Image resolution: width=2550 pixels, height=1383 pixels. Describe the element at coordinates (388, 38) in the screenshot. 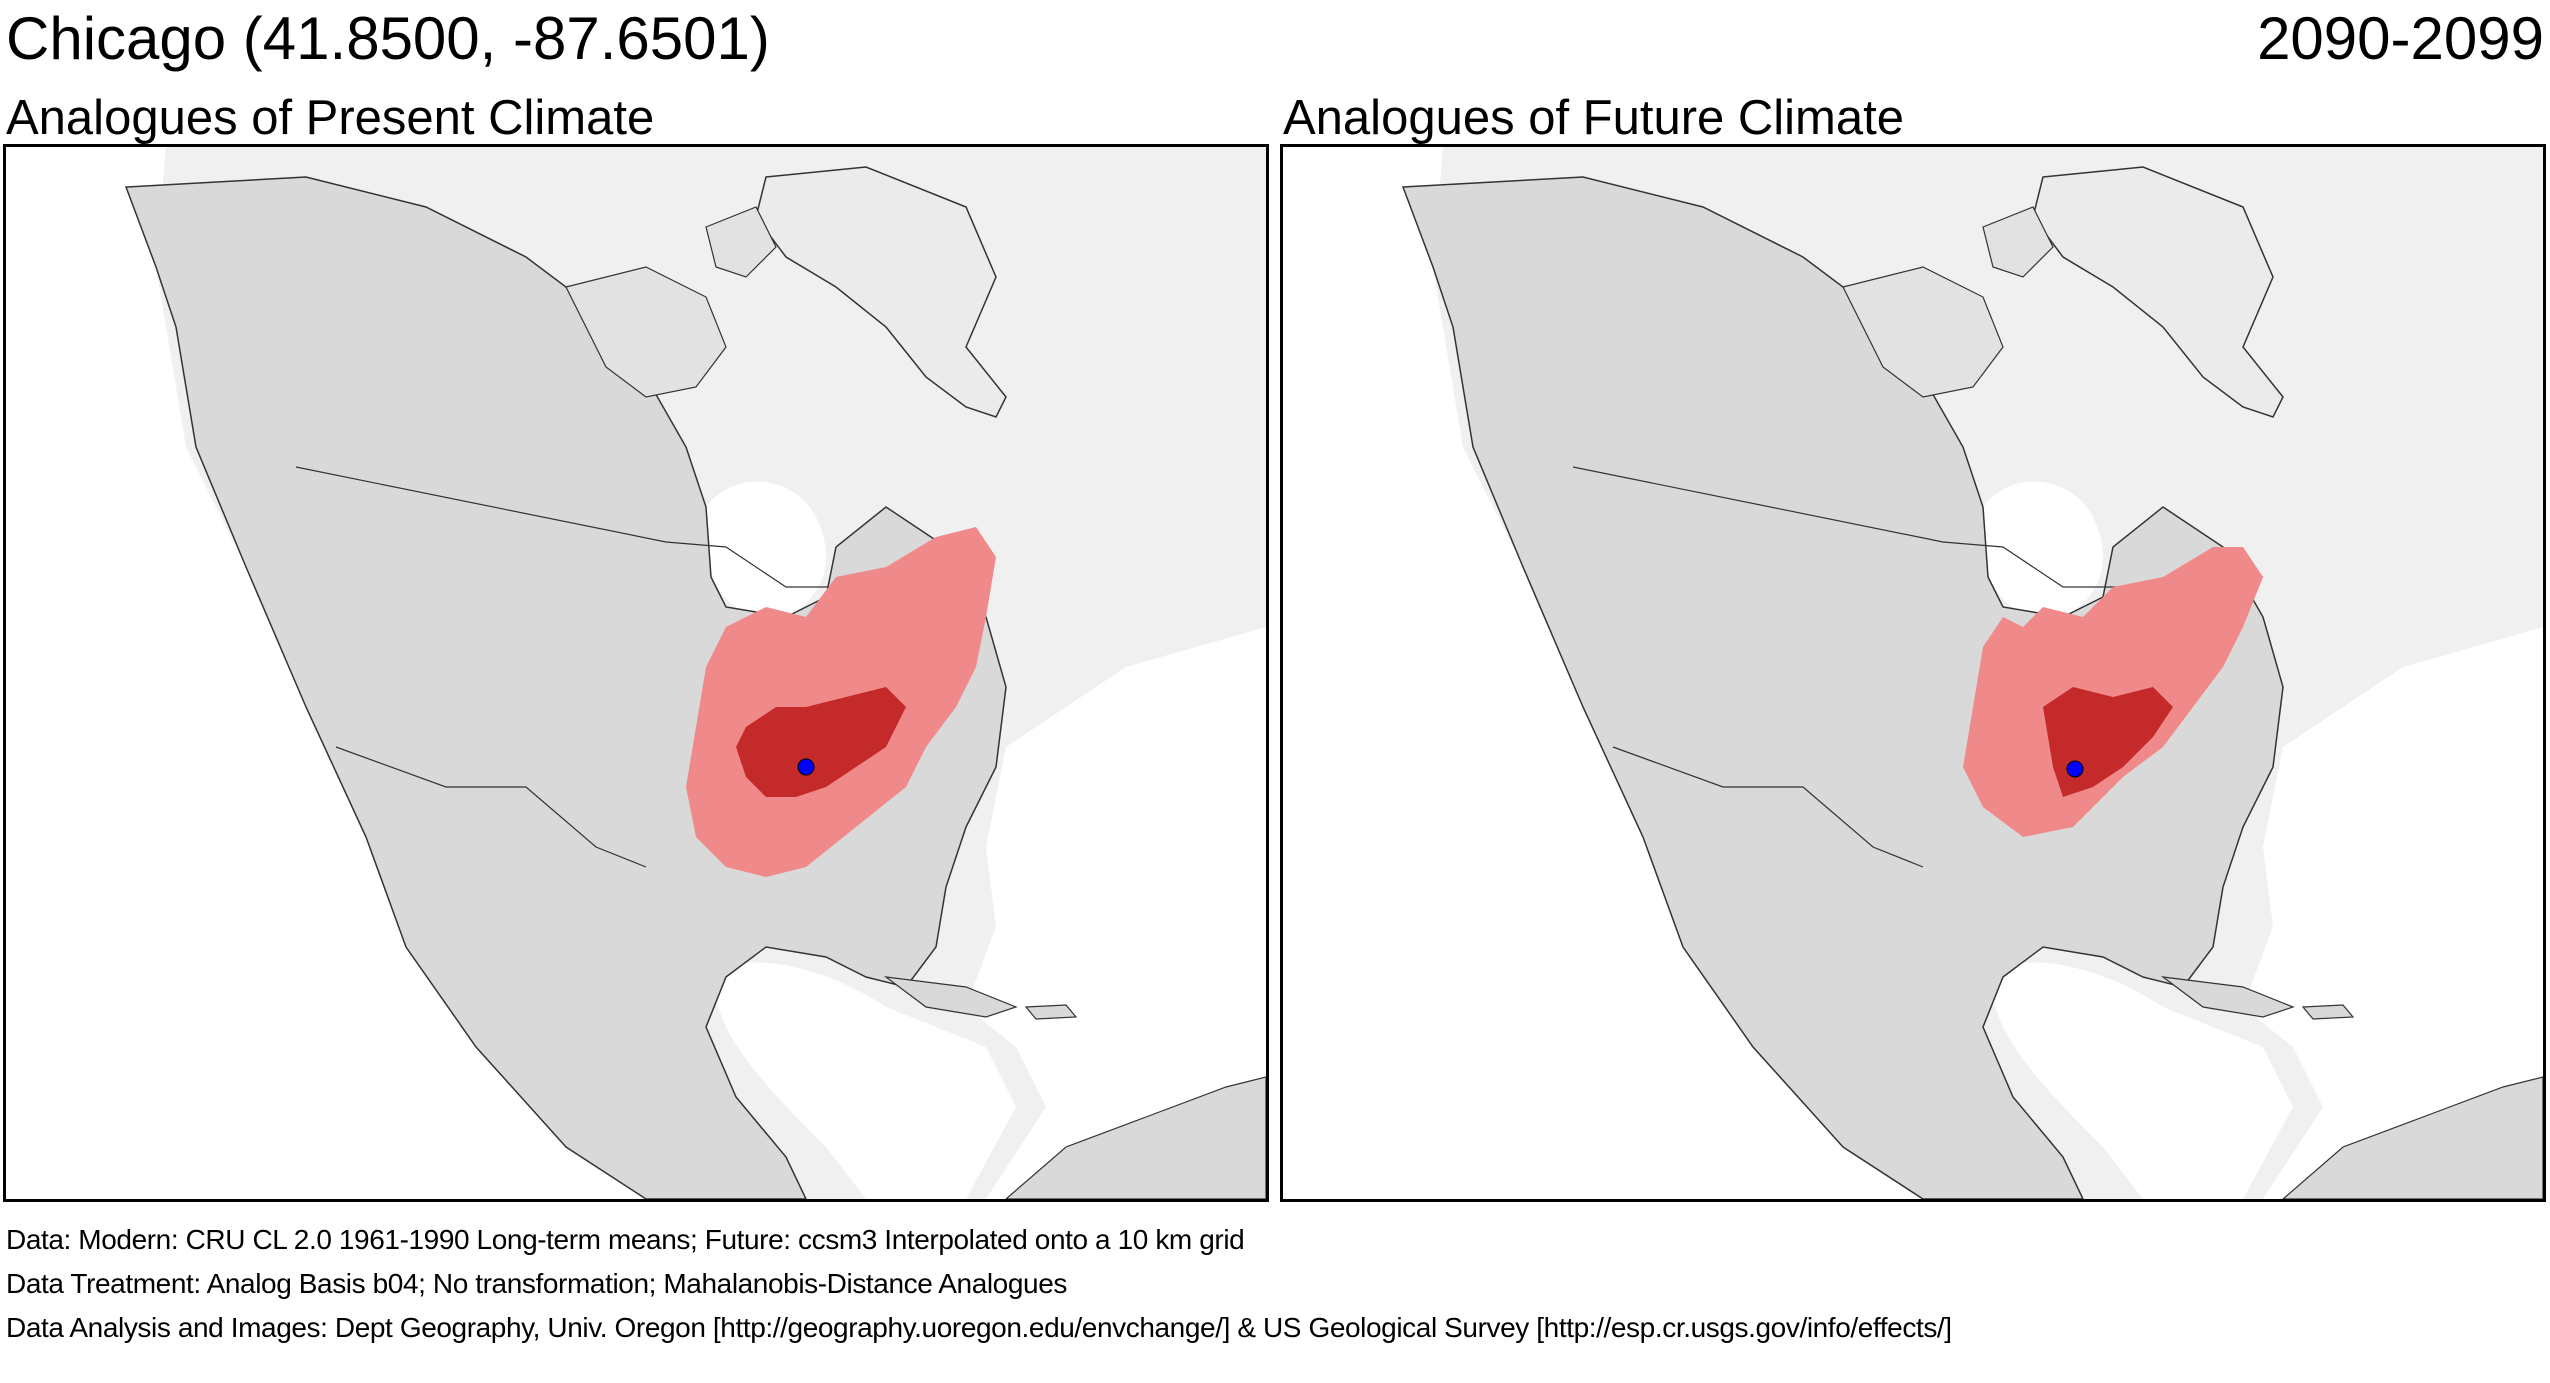

I see `location-title: Chicago (41.8500, -87.6501)` at that location.